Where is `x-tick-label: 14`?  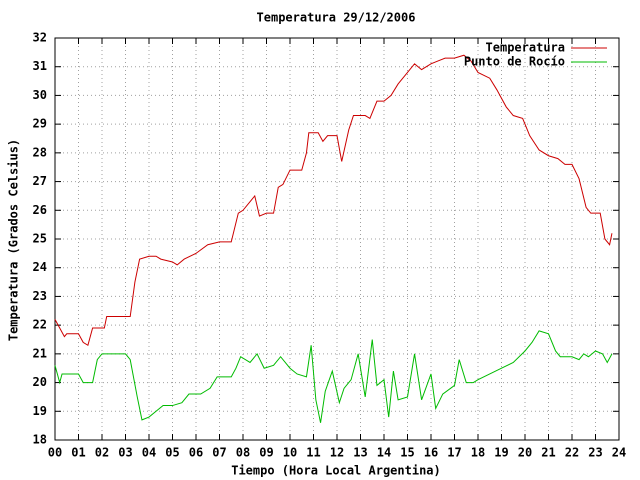 x-tick-label: 14 is located at coordinates (384, 453).